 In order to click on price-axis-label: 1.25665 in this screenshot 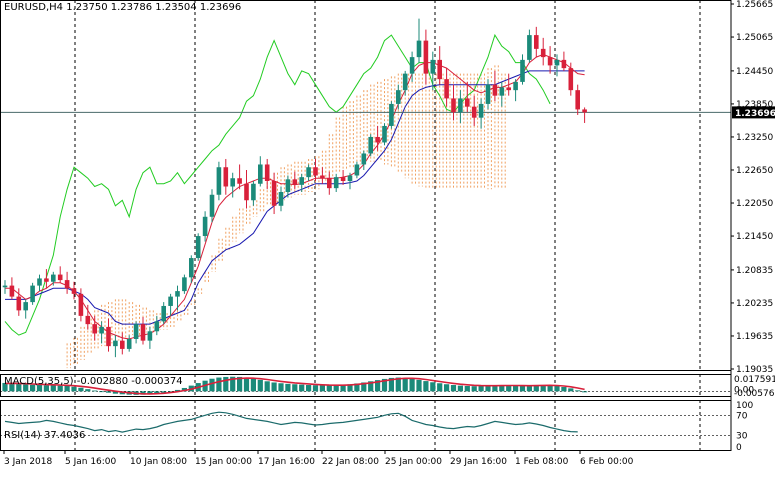, I will do `click(754, 5)`.